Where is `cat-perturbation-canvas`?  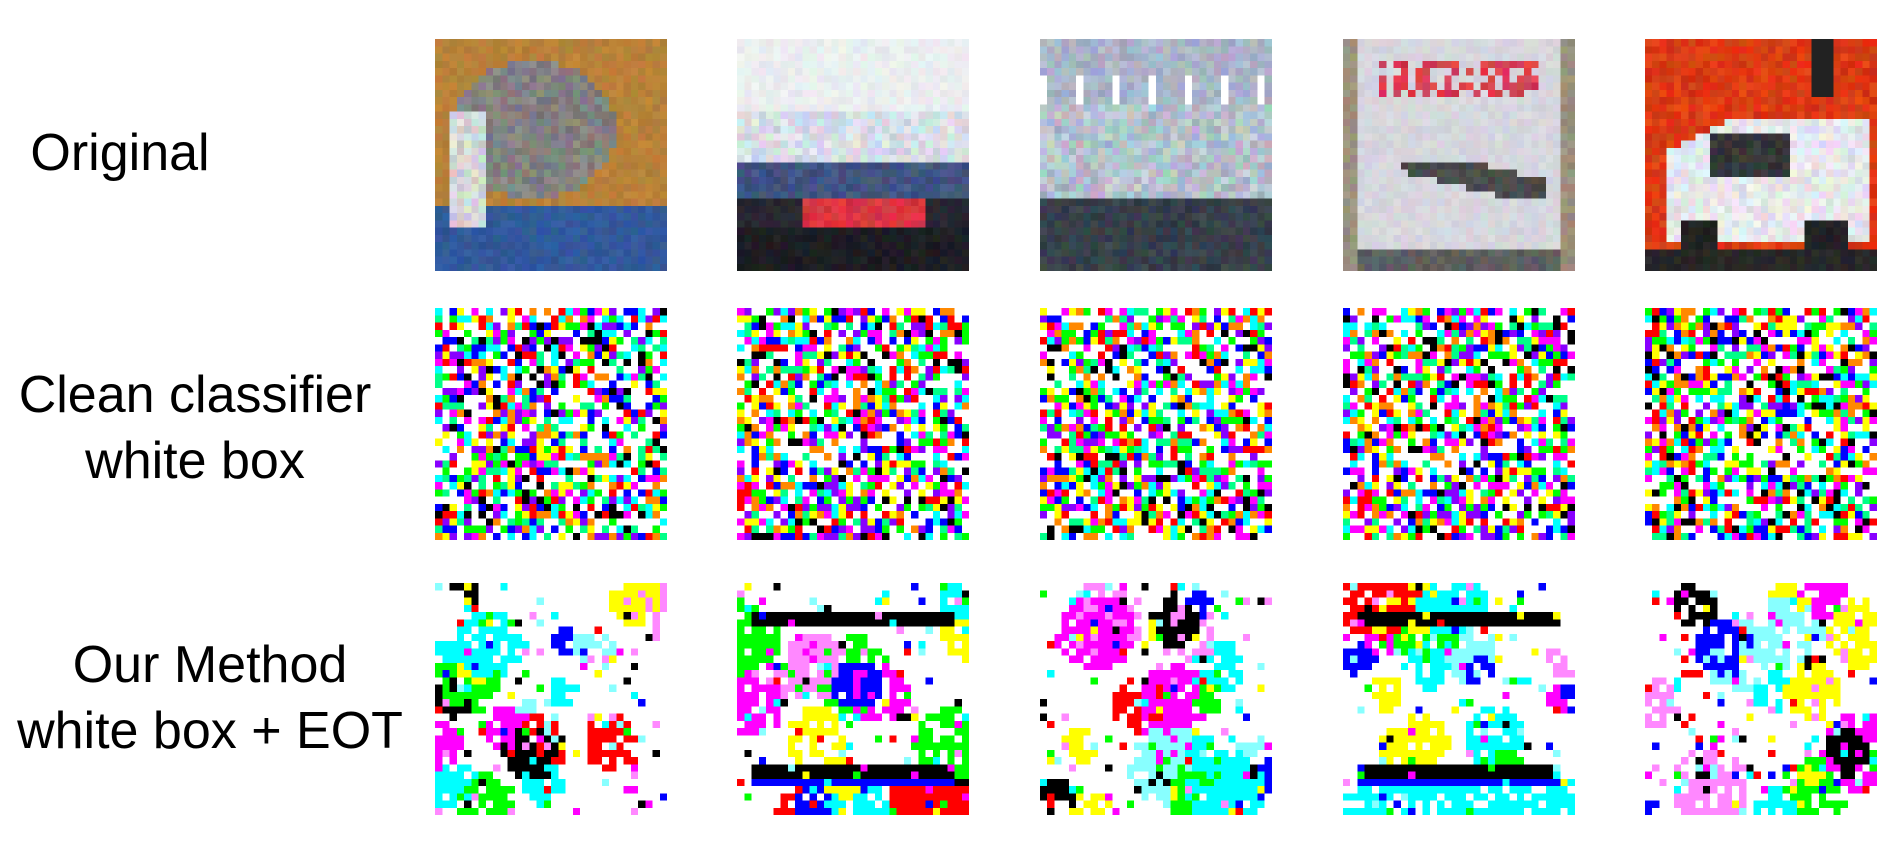 cat-perturbation-canvas is located at coordinates (551, 699).